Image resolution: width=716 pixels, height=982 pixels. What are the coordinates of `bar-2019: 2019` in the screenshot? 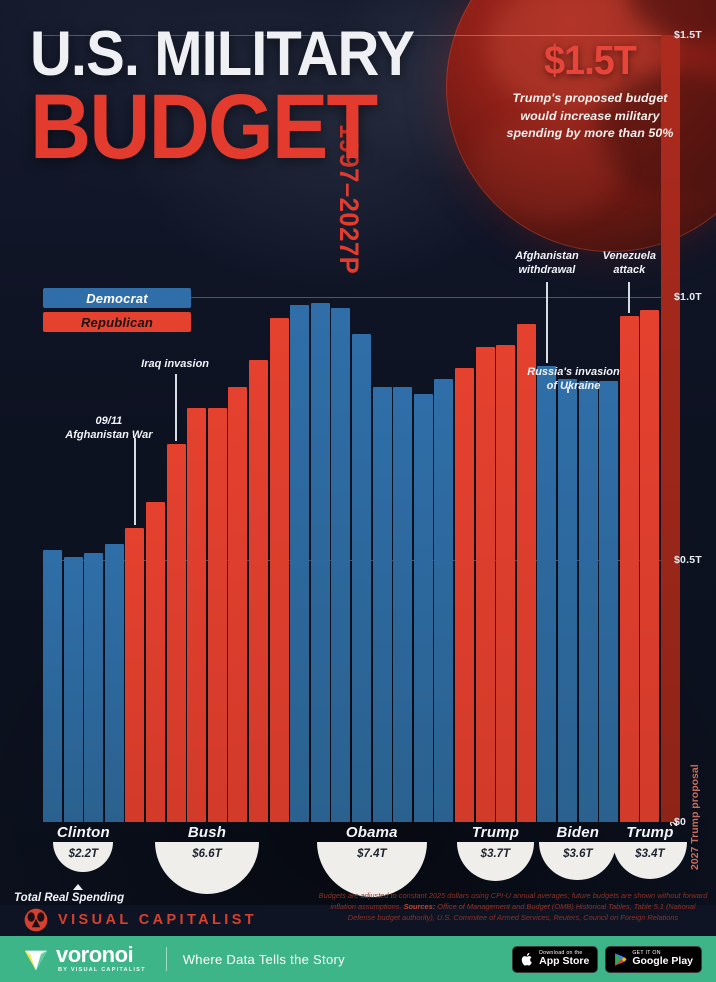 It's located at (516, 583).